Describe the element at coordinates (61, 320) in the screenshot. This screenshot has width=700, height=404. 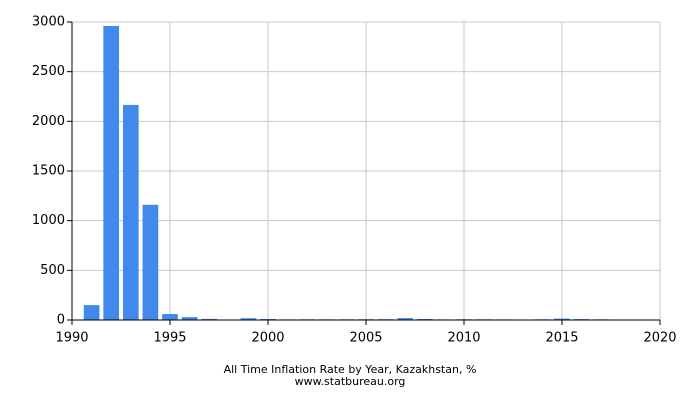
I see `y-tick-label: 0` at that location.